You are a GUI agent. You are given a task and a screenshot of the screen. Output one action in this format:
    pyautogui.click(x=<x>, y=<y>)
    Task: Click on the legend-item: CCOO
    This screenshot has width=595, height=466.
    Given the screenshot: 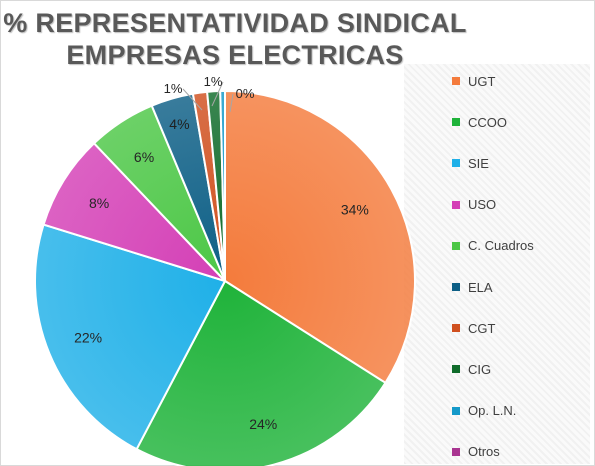 What is the action you would take?
    pyautogui.click(x=479, y=122)
    